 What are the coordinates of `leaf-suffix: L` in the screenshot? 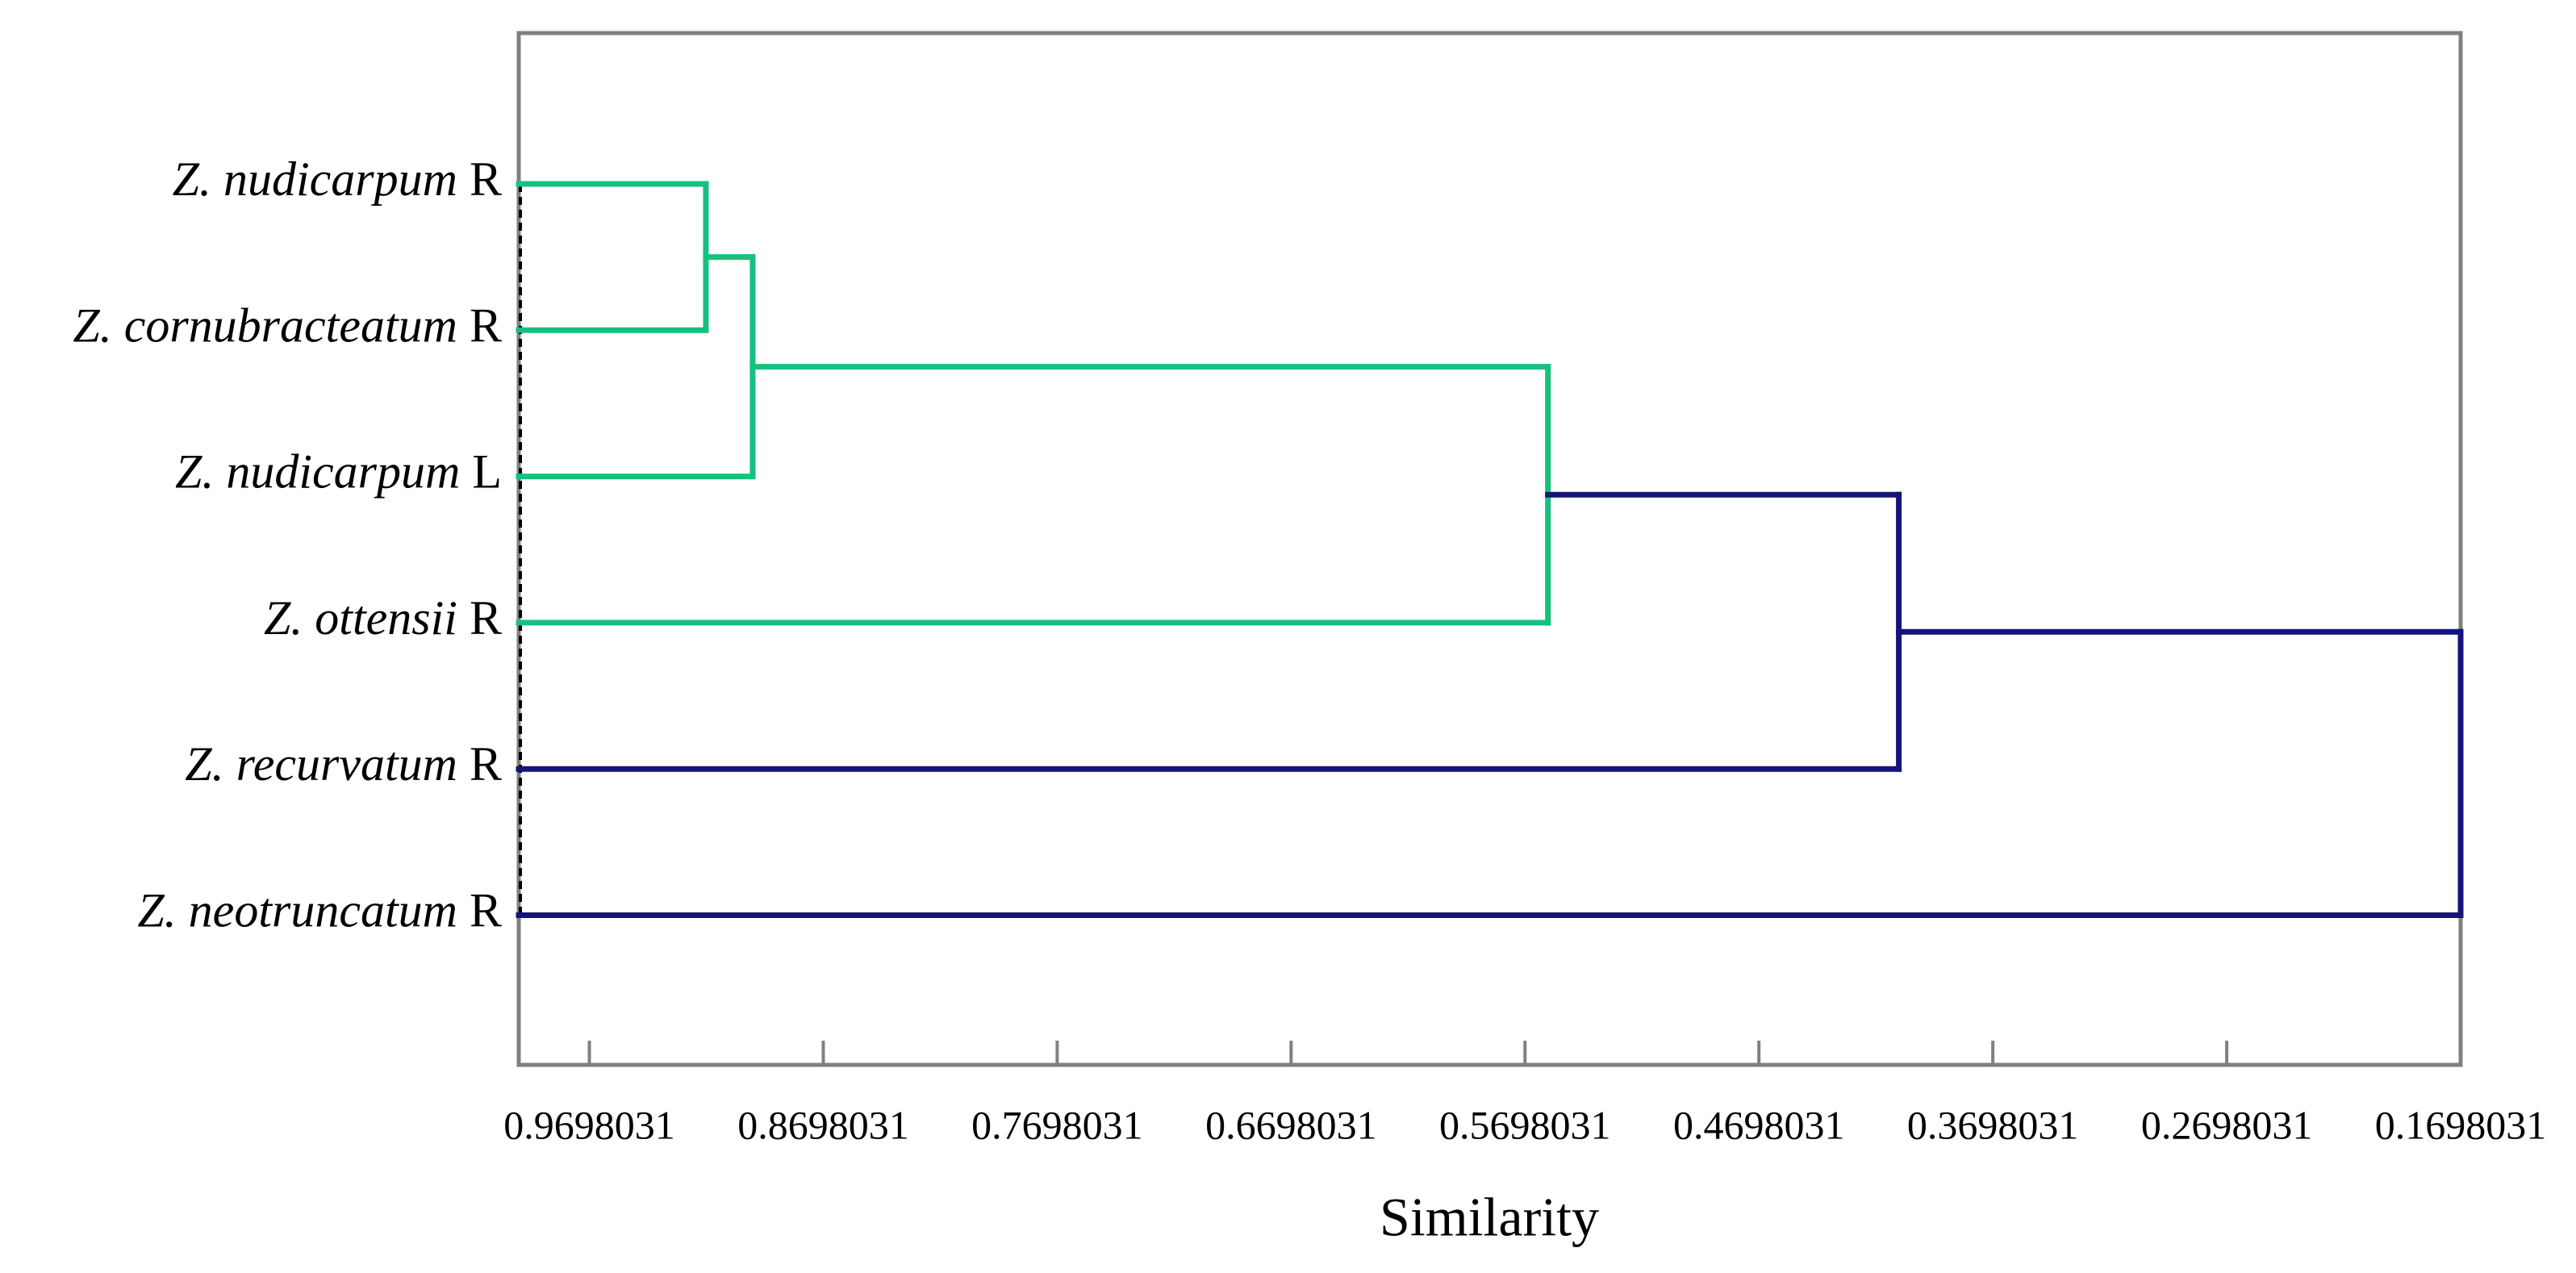 It's located at (487, 471).